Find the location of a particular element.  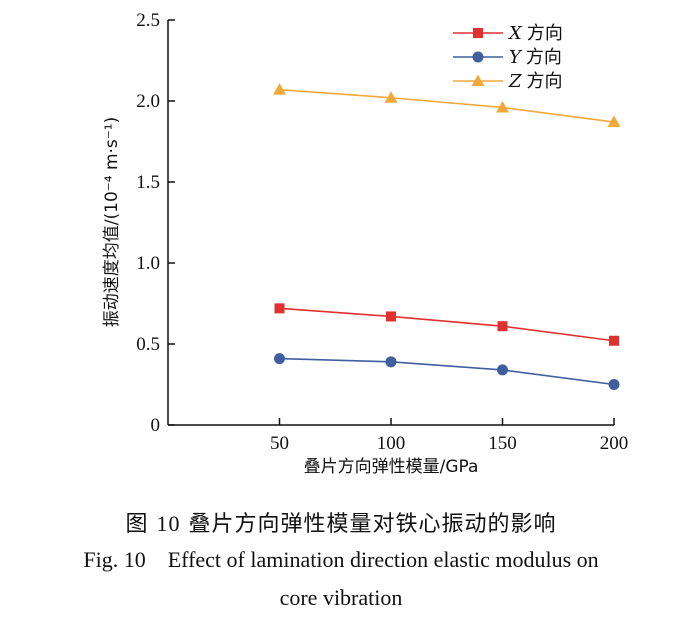

y-ticks: 0 0.5 1.0 1.5 2.0 2.5 is located at coordinates (155, 223).